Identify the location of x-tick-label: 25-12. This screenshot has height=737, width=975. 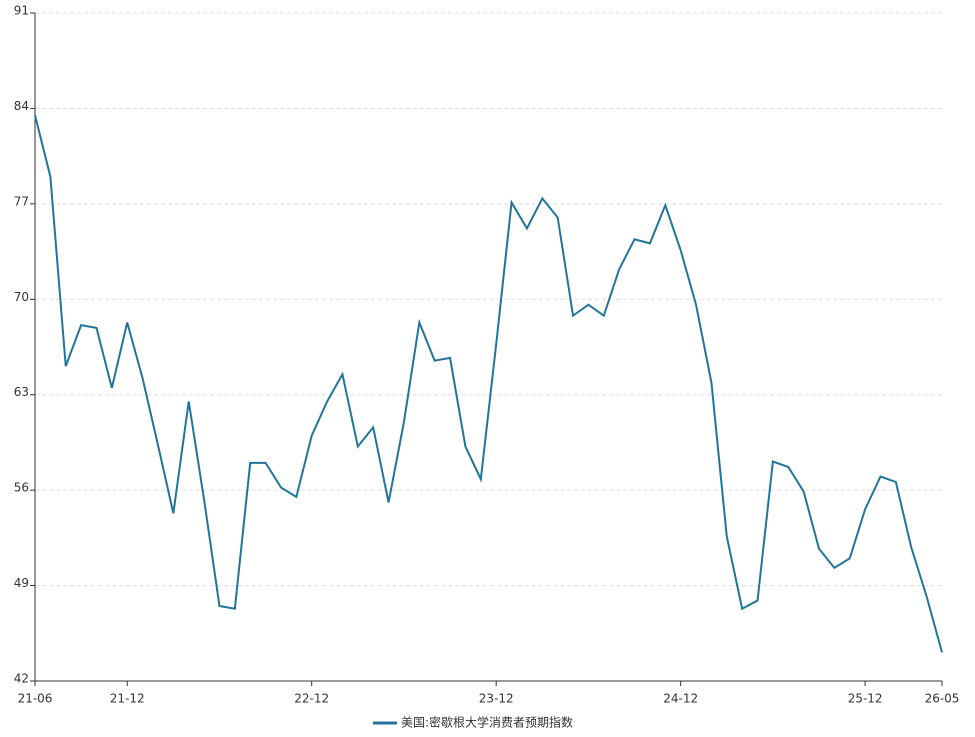
(865, 699).